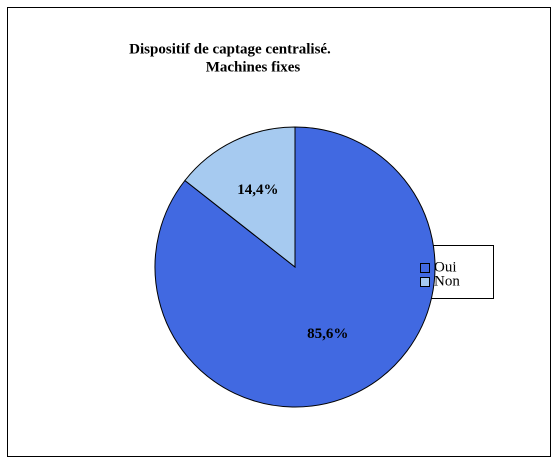 This screenshot has width=558, height=457. Describe the element at coordinates (253, 67) in the screenshot. I see `chart-subtitle: Machines fixes` at that location.